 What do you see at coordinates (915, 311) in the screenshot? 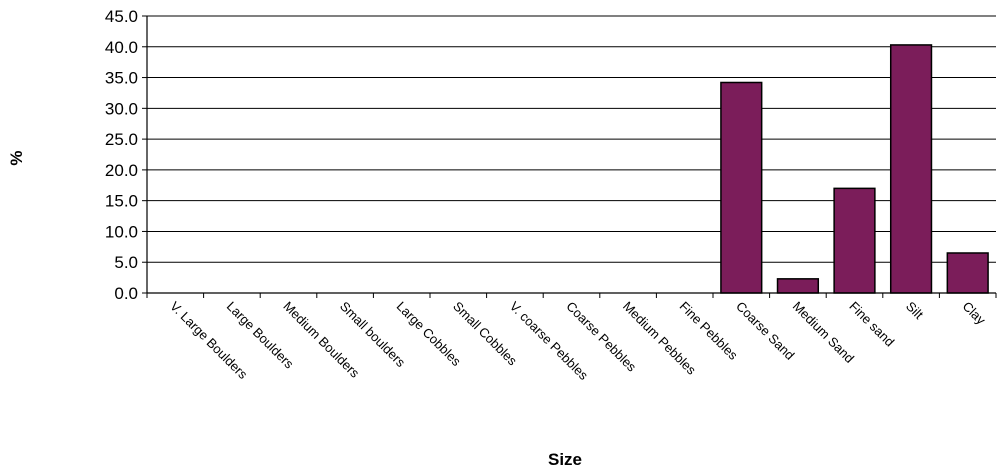
I see `x-tick-label: Silt` at bounding box center [915, 311].